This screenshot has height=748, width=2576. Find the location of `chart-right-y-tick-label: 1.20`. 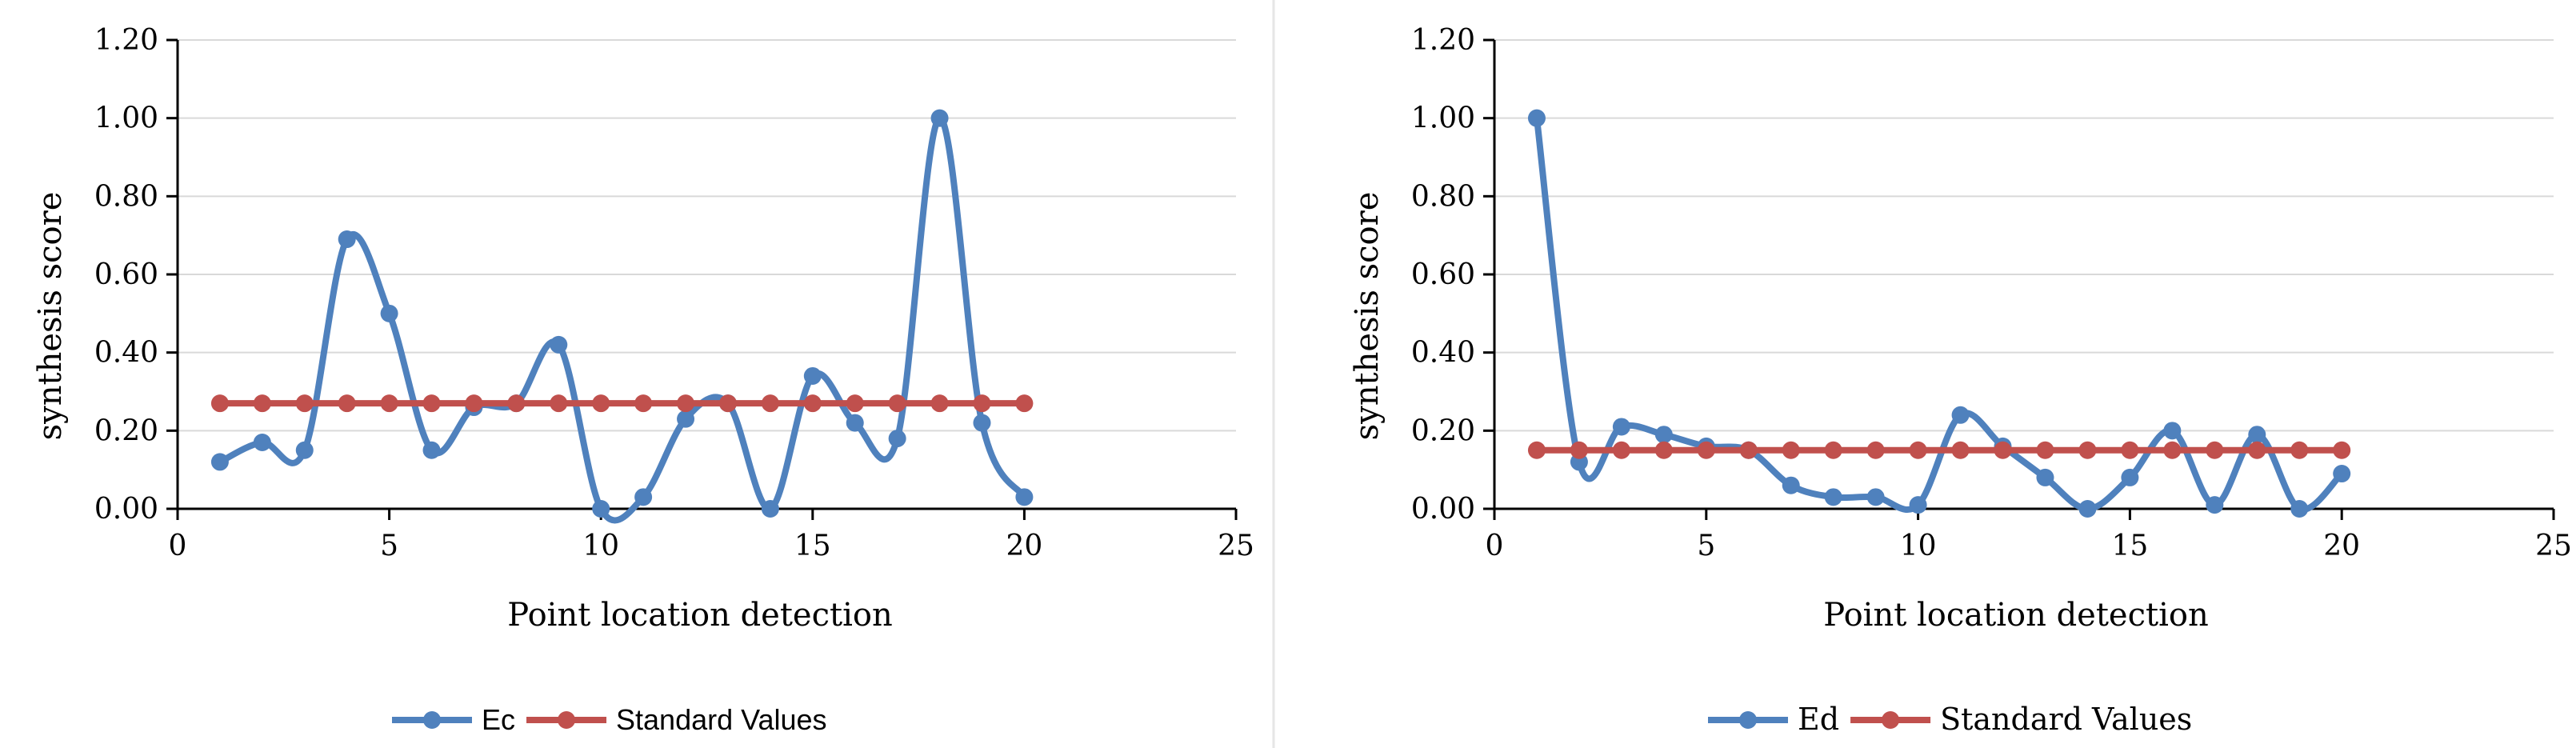

chart-right-y-tick-label: 1.20 is located at coordinates (1443, 40).